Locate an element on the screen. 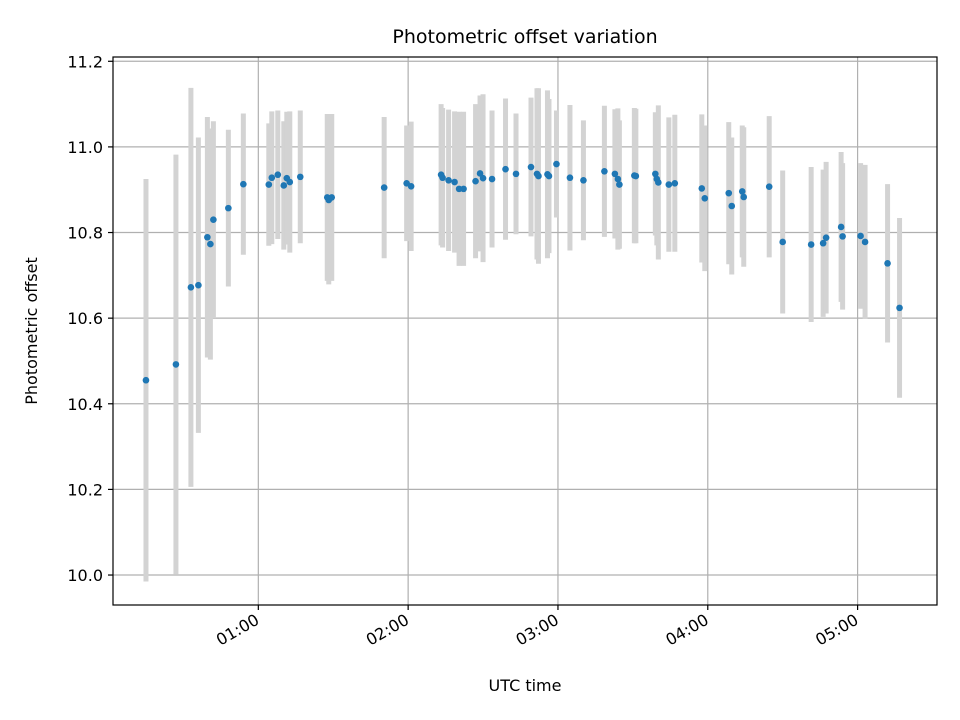 The width and height of the screenshot is (960, 720). y-tick-label: 10.8 is located at coordinates (85, 233).